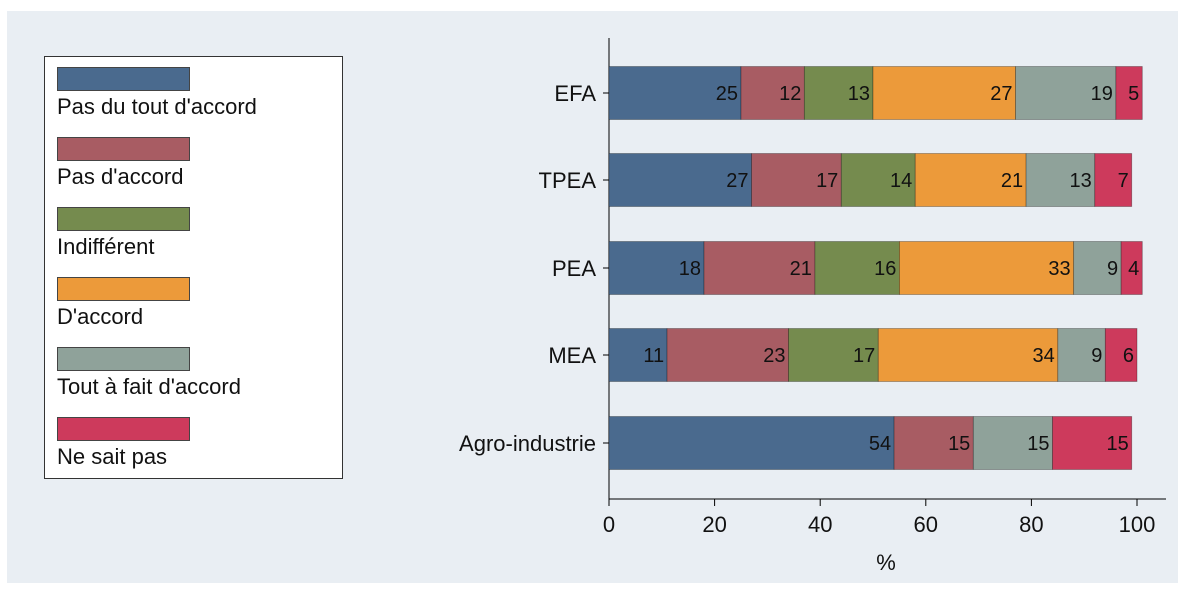  I want to click on bar-tpea-pas-d-accord, so click(796, 180).